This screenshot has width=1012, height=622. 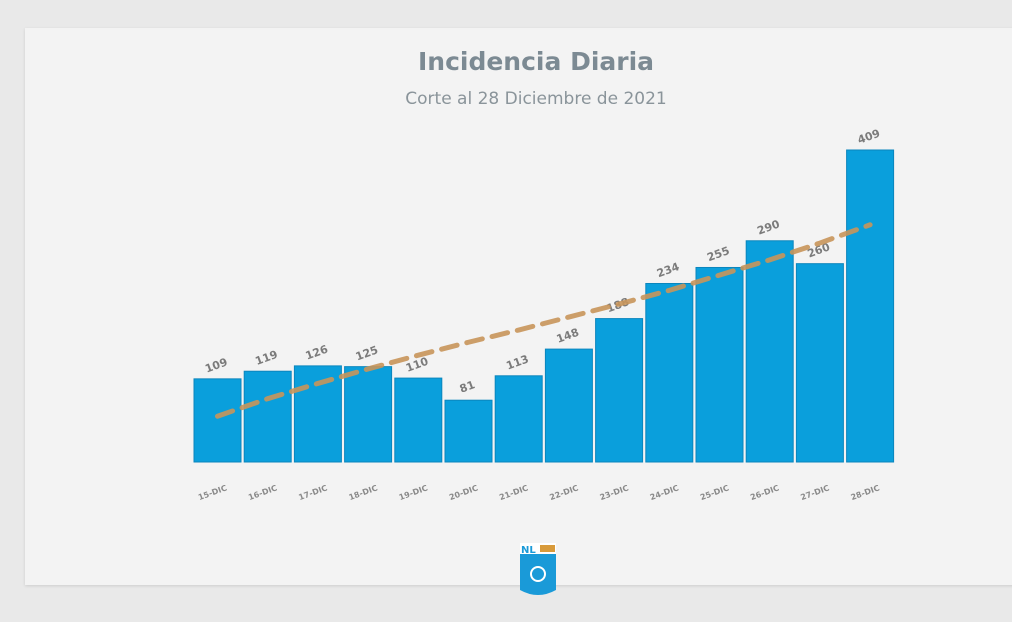 I want to click on data-label: 113, so click(x=517, y=362).